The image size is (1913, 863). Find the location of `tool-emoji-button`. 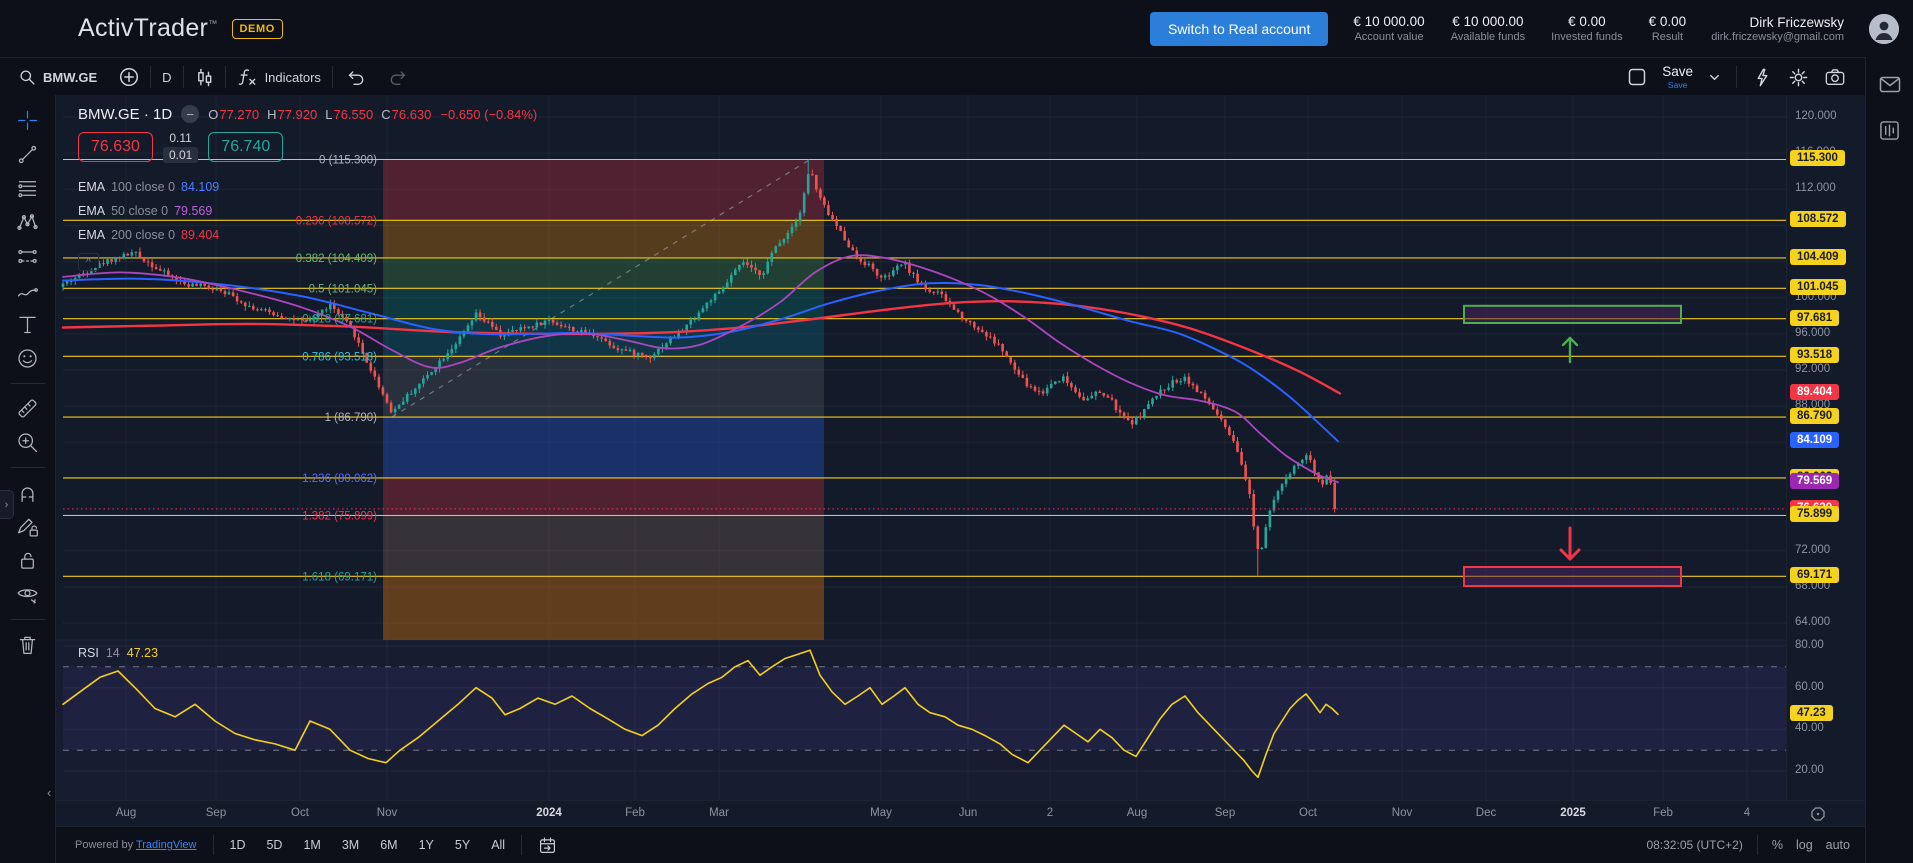

tool-emoji-button is located at coordinates (28, 358).